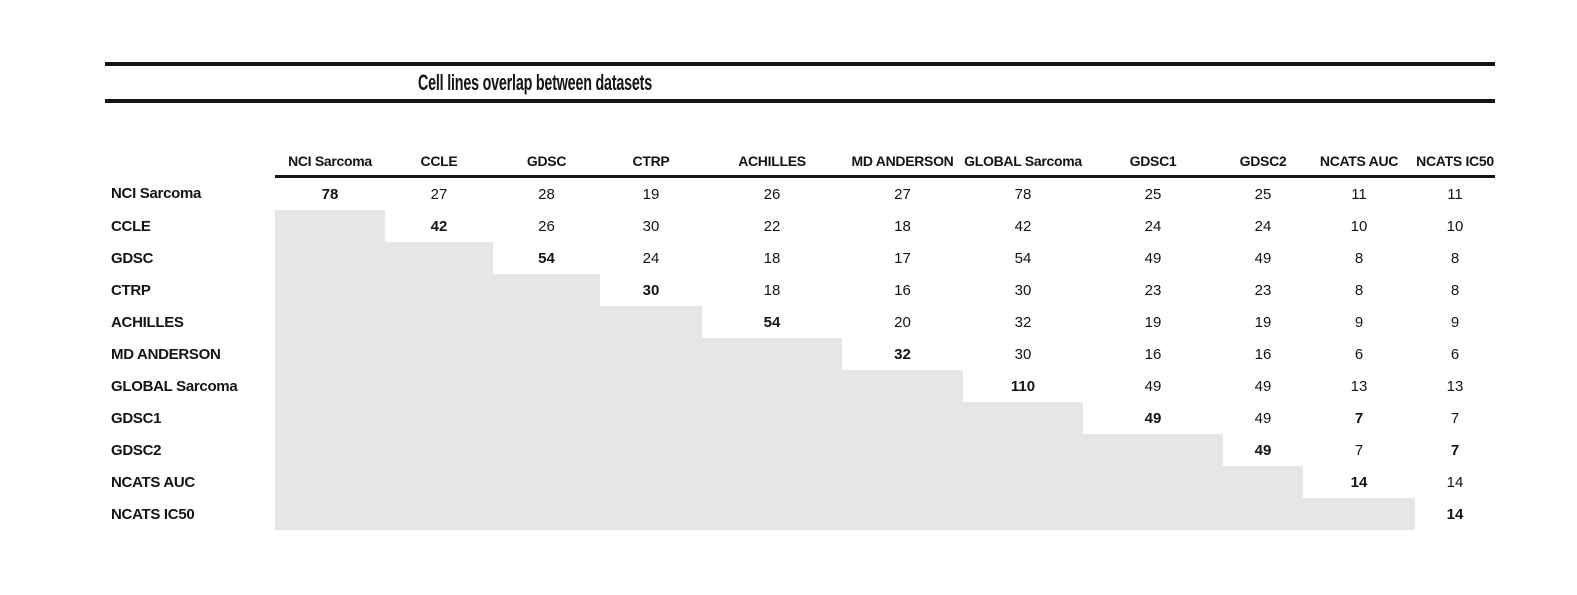  Describe the element at coordinates (546, 158) in the screenshot. I see `column-header-gdsc: GDSC` at that location.